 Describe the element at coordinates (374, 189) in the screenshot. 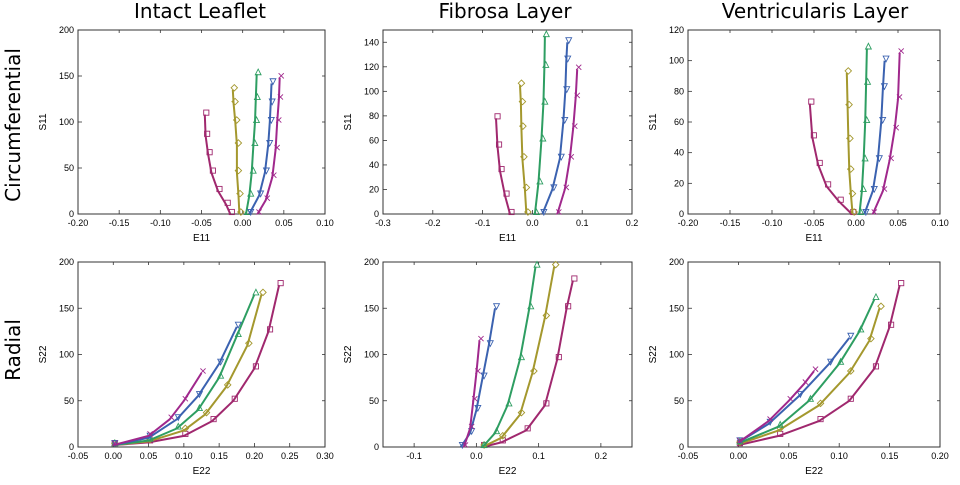

I see `y-tick-label: 20` at that location.